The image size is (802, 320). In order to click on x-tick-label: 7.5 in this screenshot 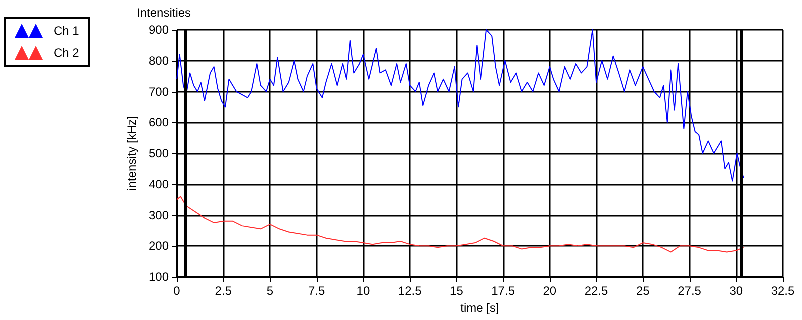, I will do `click(317, 291)`.